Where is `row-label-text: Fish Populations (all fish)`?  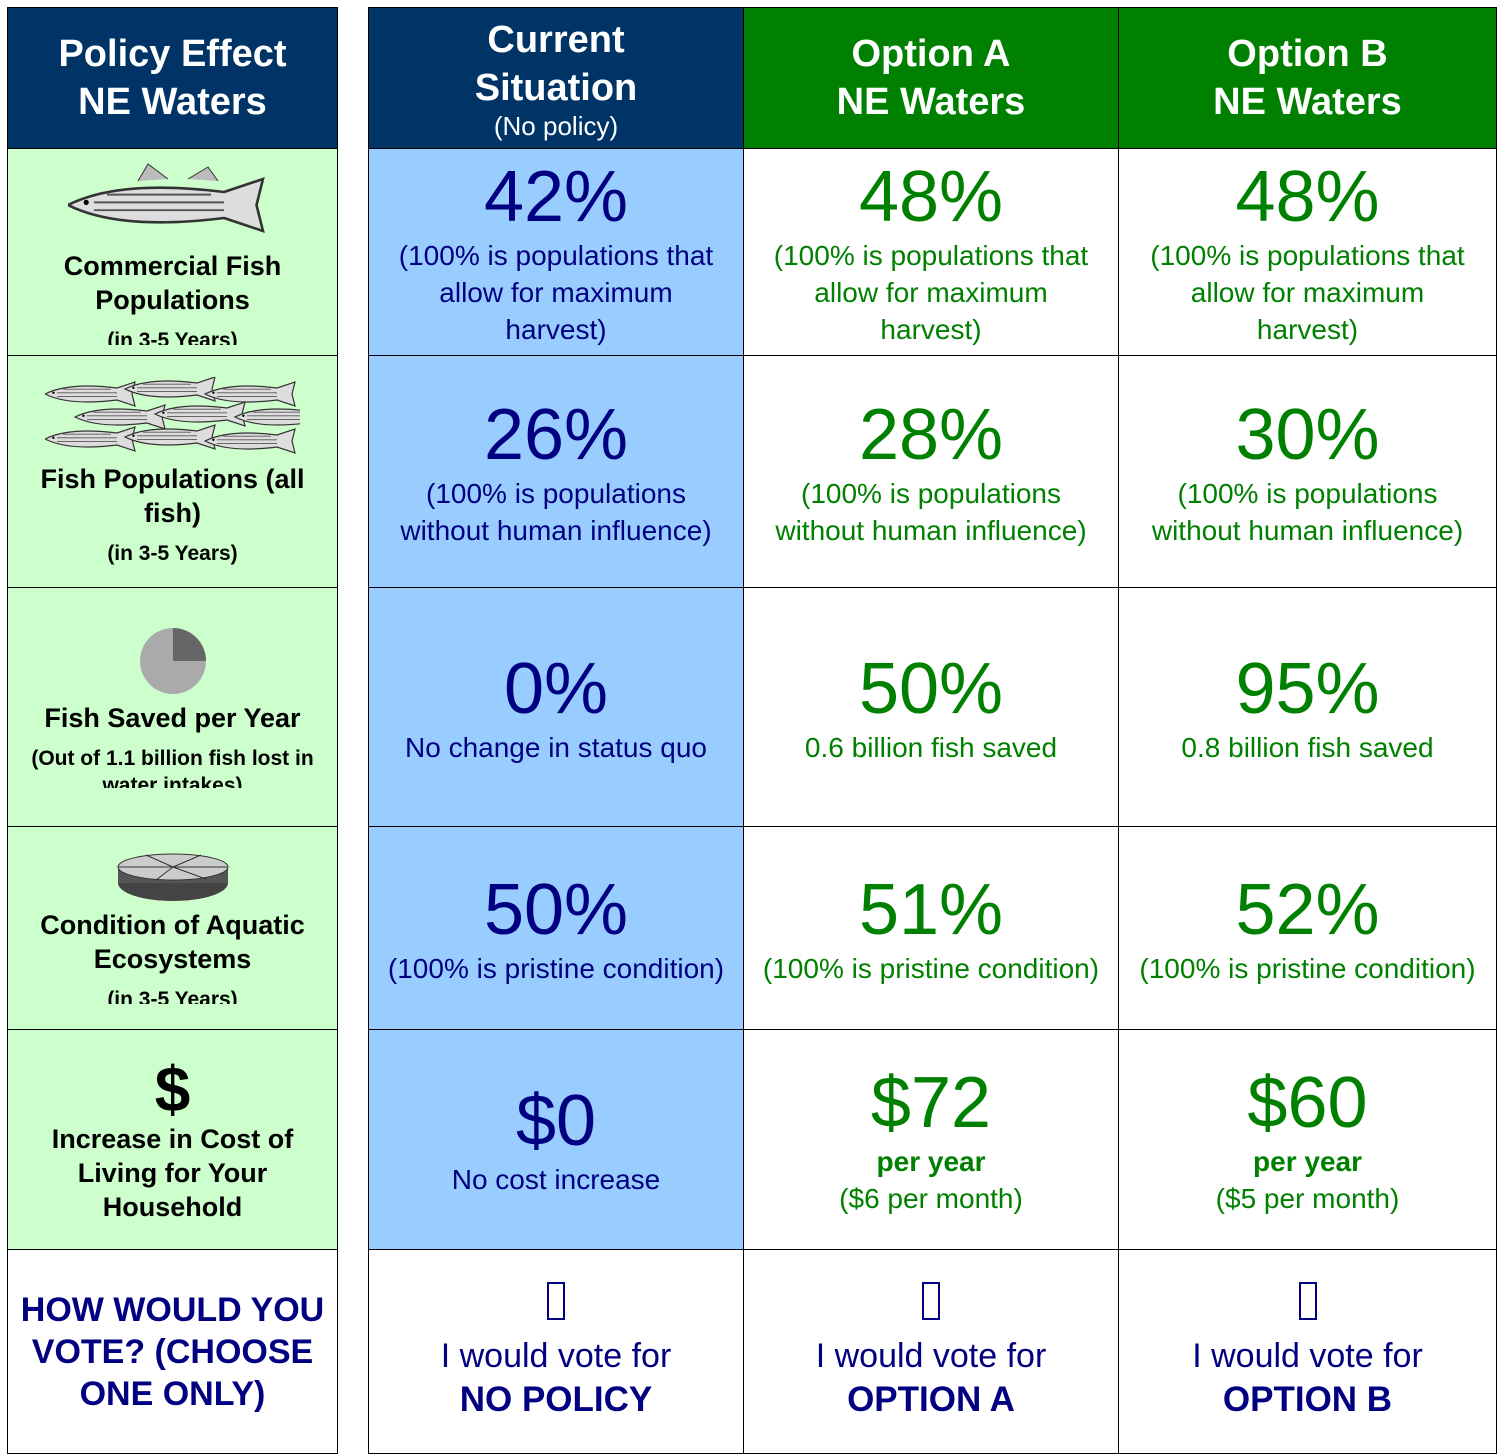 row-label-text: Fish Populations (all fish) is located at coordinates (172, 495).